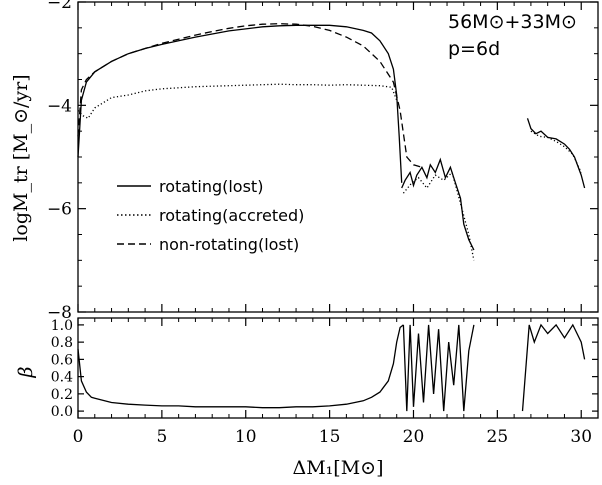 This screenshot has height=485, width=602. Describe the element at coordinates (512, 22) in the screenshot. I see `annotation-masses: 56M⊙+33M⊙` at that location.